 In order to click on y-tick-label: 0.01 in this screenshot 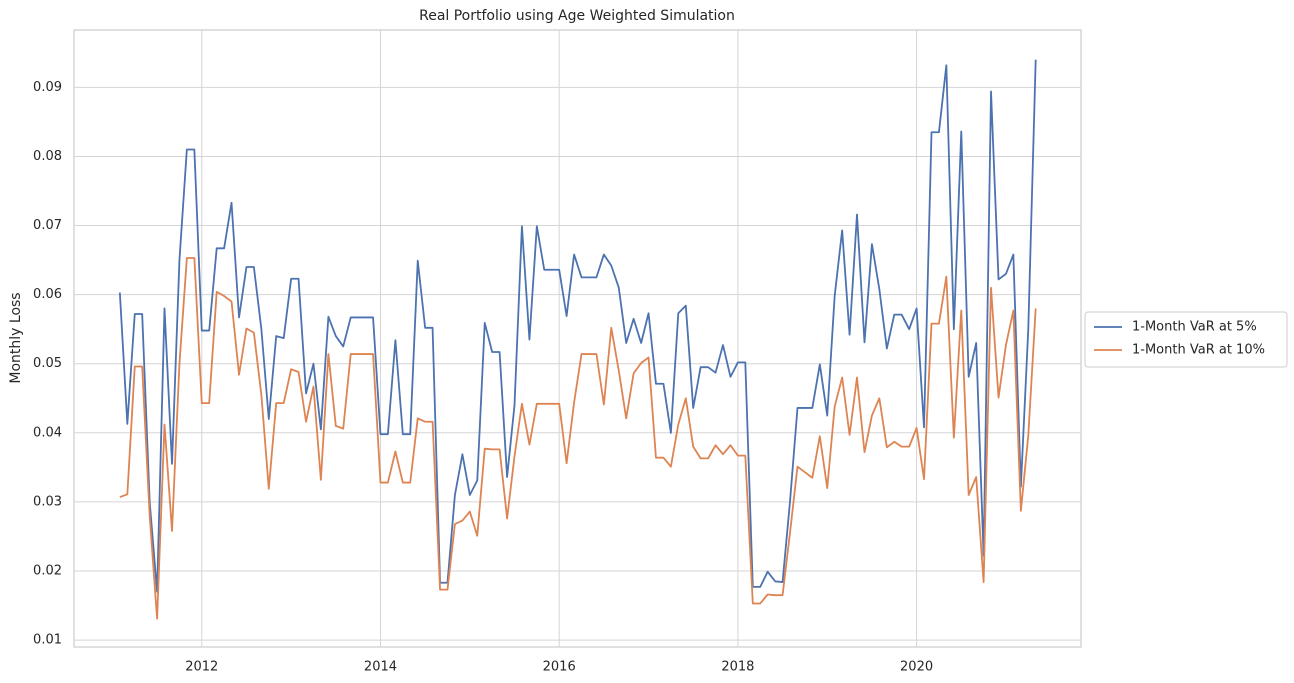, I will do `click(47, 640)`.